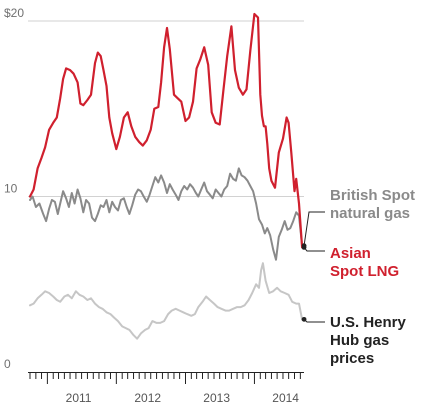  What do you see at coordinates (79, 398) in the screenshot?
I see `x-tick-label: 2011` at bounding box center [79, 398].